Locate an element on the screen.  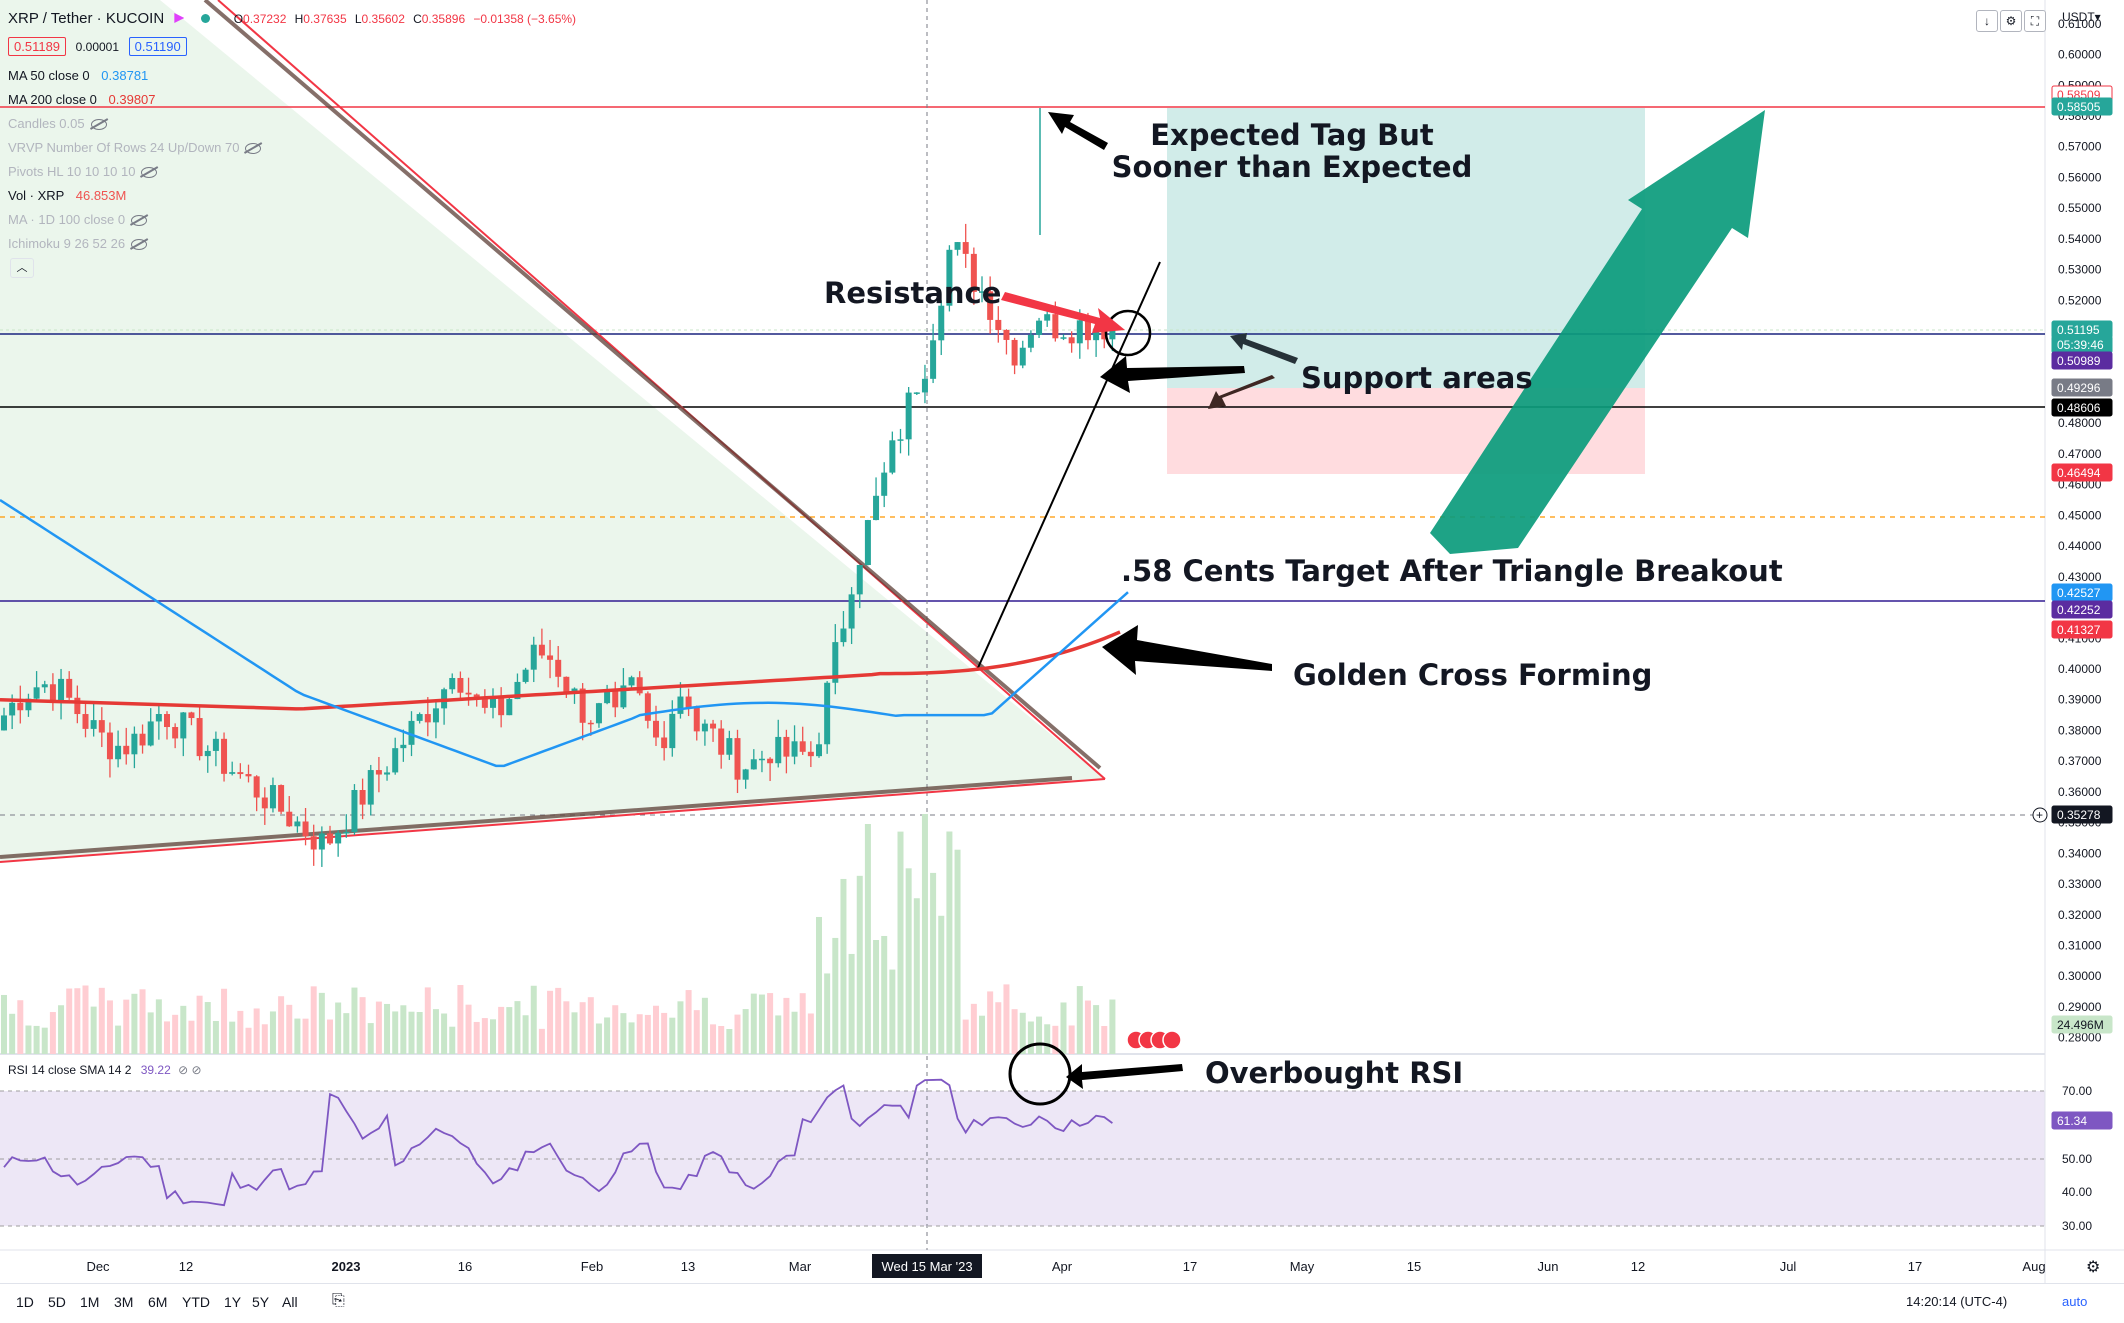
ask-price: 0.51190 is located at coordinates (157, 46).